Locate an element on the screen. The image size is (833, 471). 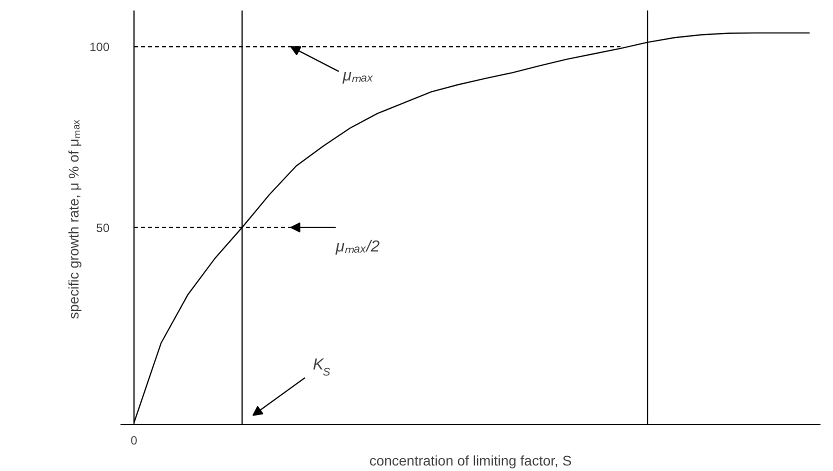
y-tick-label: 100 is located at coordinates (99, 47).